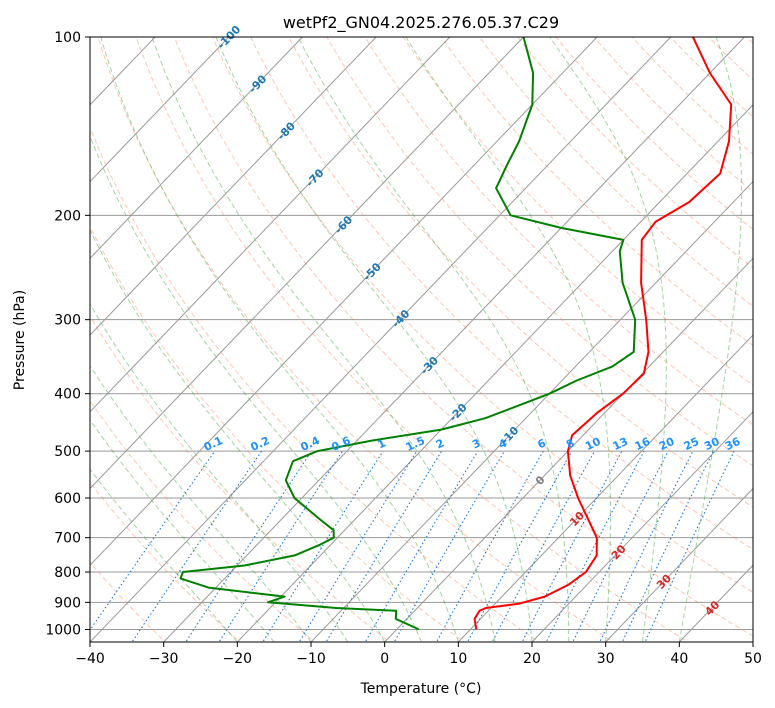 This screenshot has width=775, height=708. Describe the element at coordinates (667, 444) in the screenshot. I see `mixing-ratio-label: 20` at that location.